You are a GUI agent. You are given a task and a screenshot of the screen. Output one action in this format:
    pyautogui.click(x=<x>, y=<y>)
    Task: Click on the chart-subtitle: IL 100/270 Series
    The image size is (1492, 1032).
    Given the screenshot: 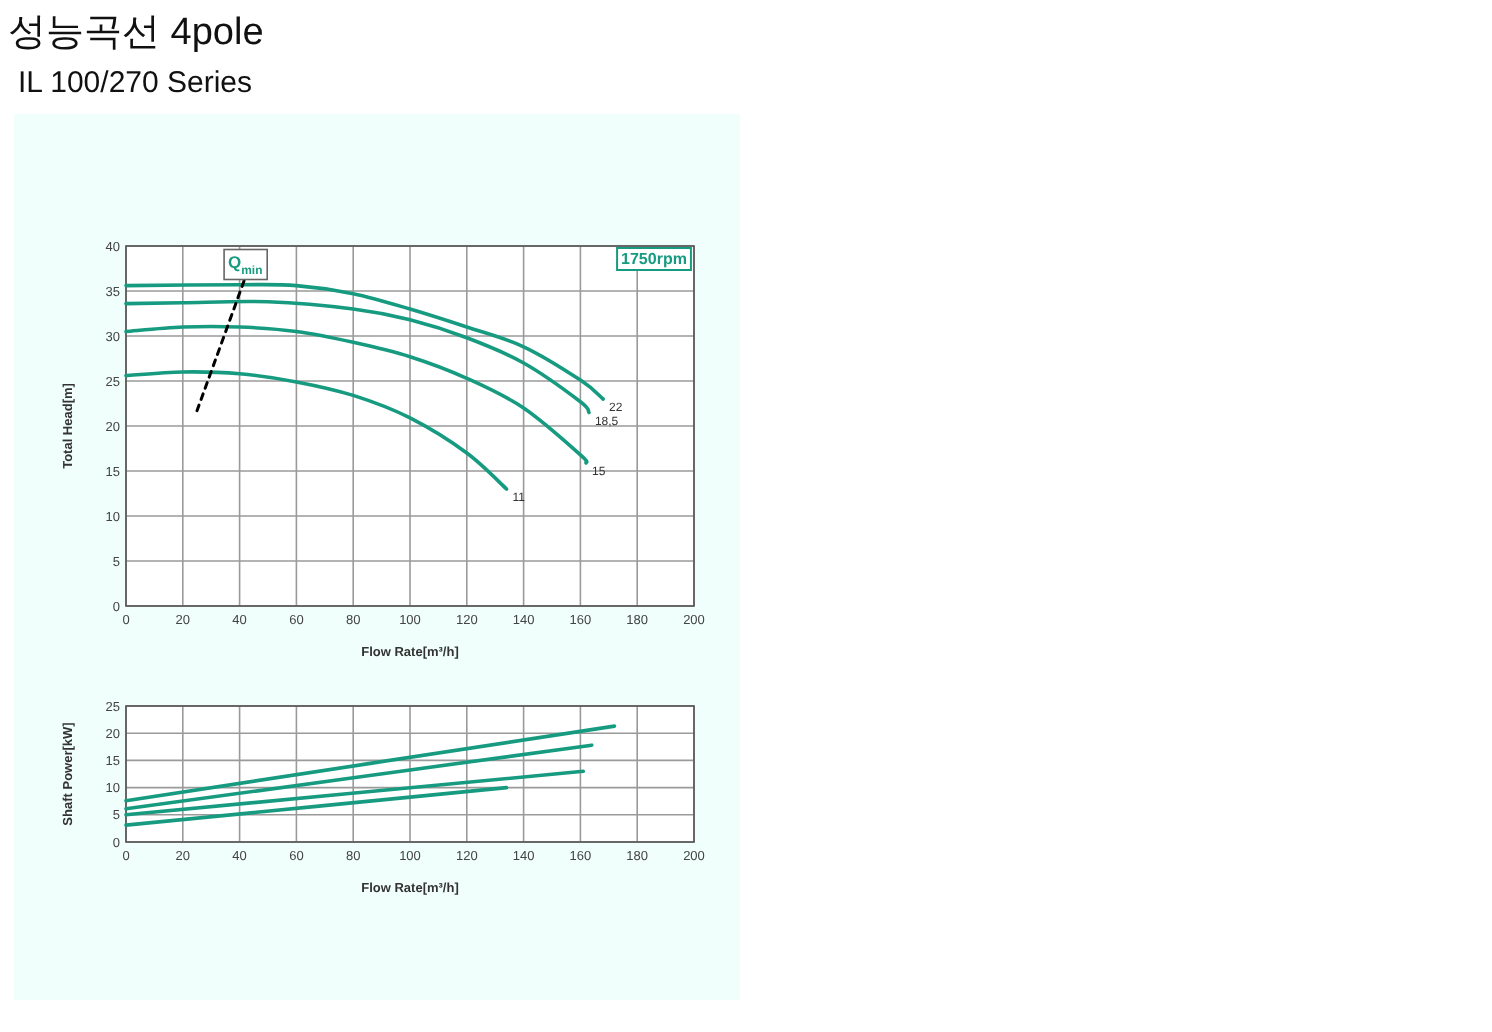 What is the action you would take?
    pyautogui.click(x=135, y=83)
    